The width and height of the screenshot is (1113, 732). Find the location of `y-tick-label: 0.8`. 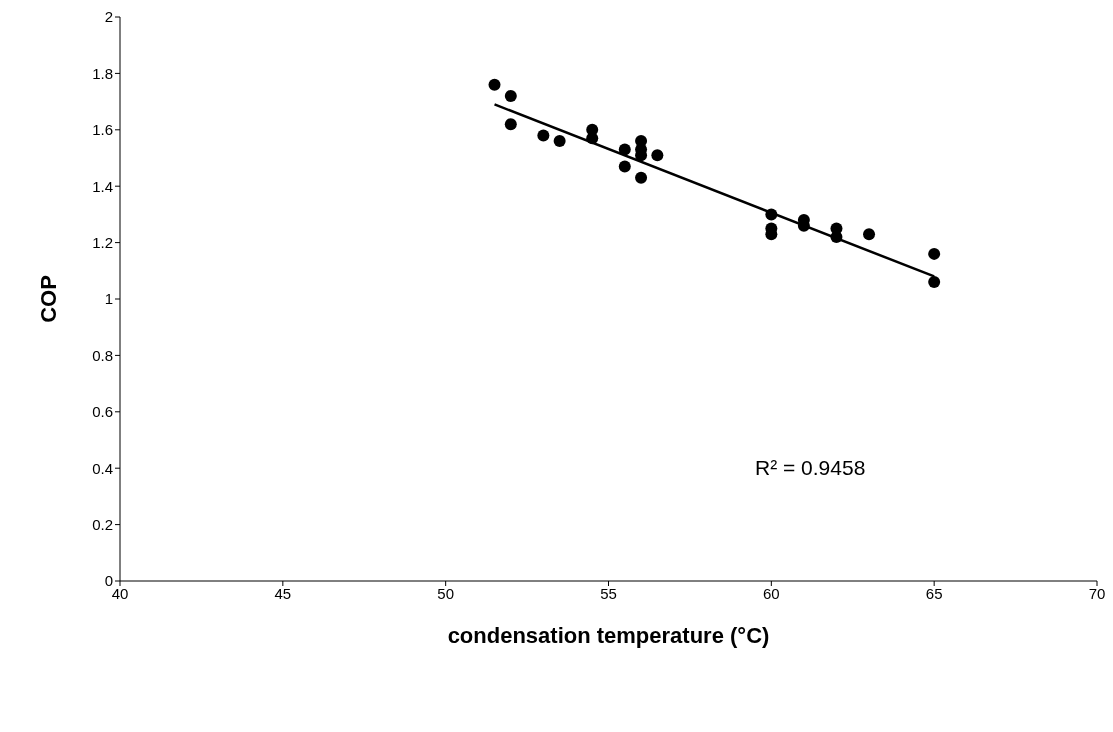

y-tick-label: 0.8 is located at coordinates (102, 355).